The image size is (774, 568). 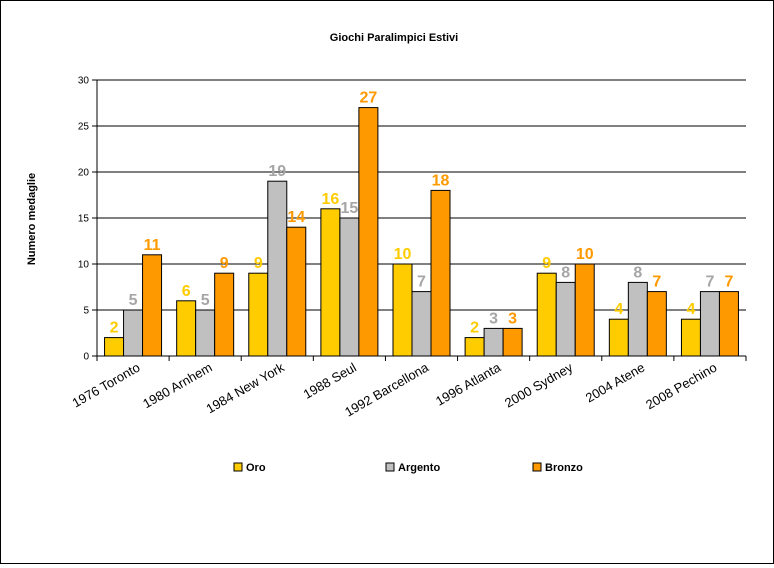 I want to click on y-tick-label: 5, so click(x=86, y=311).